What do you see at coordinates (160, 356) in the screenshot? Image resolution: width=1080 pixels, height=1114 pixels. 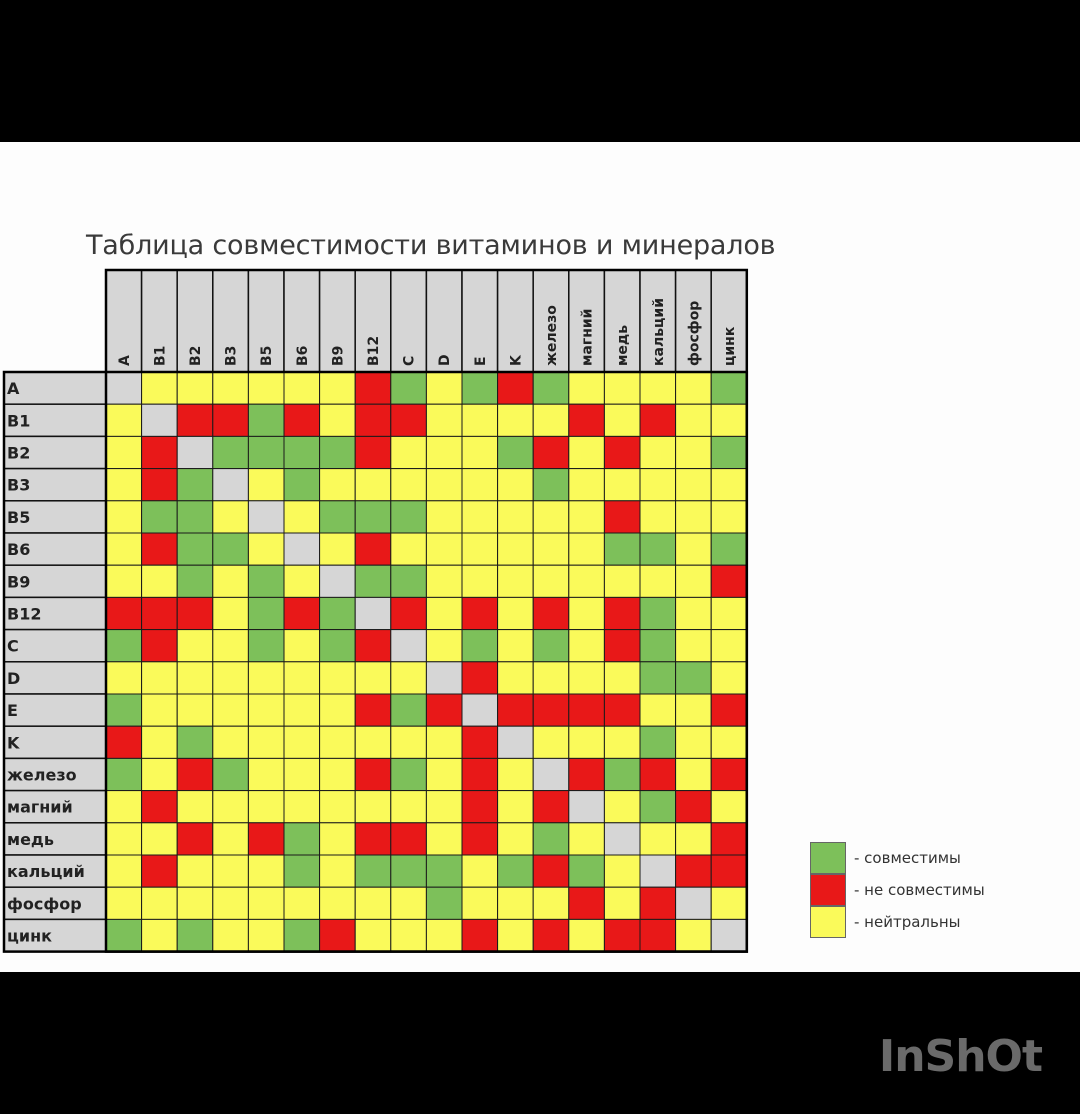 I see `column-label: B1` at bounding box center [160, 356].